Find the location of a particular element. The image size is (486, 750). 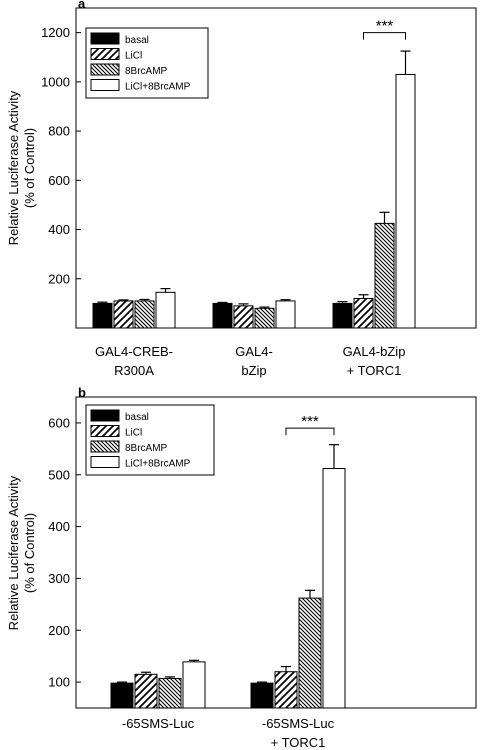

panel-label: b is located at coordinates (82, 392).